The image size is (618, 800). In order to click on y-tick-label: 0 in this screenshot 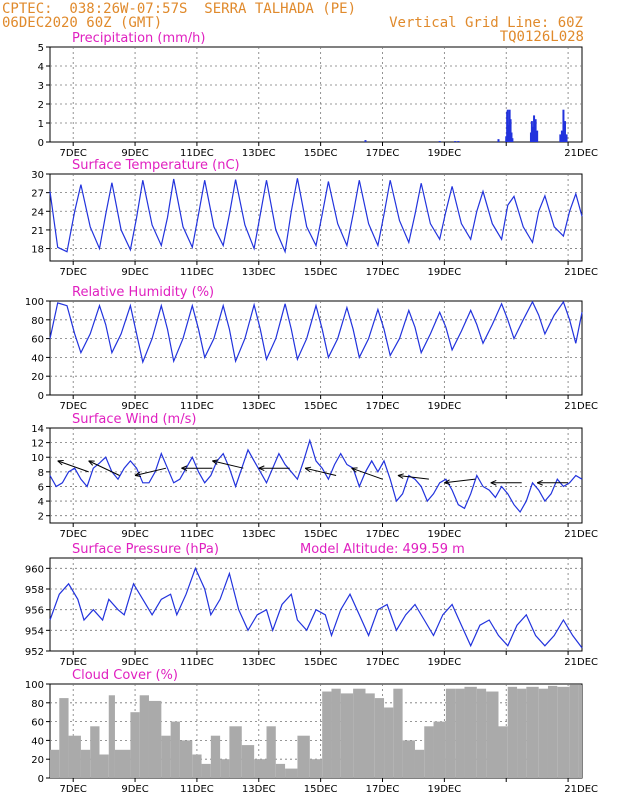, I will do `click(41, 143)`.